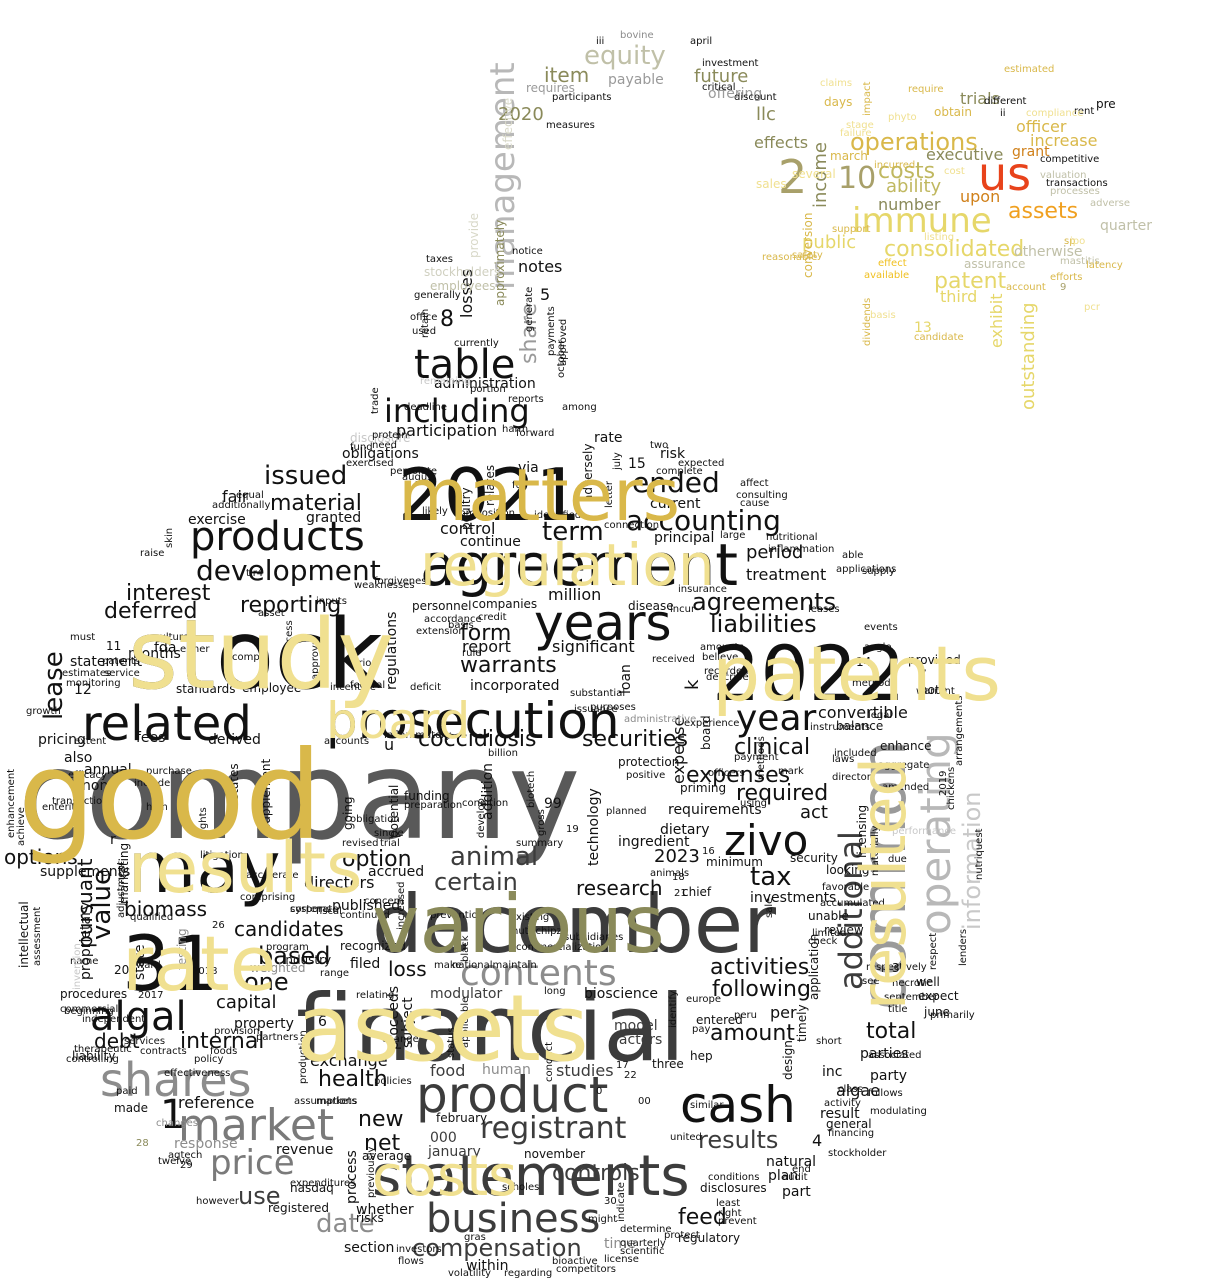 This screenshot has height=1280, width=1218. I want to click on cloud-word: 13, so click(923, 328).